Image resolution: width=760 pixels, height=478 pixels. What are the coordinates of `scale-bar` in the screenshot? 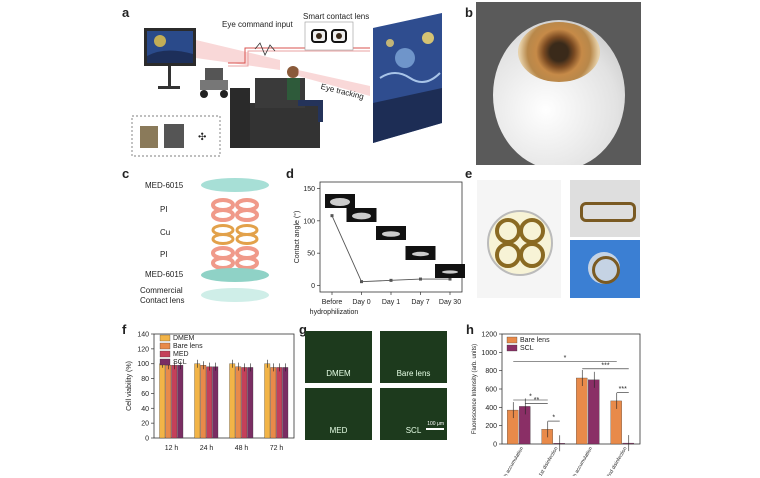 It's located at (435, 429).